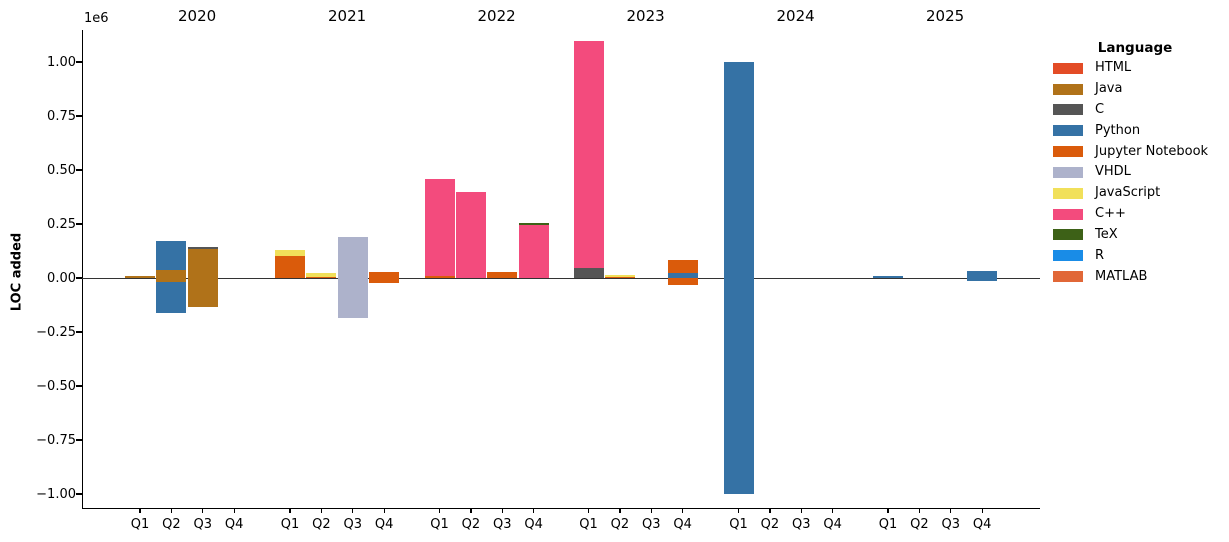  I want to click on bar-segment-tex, so click(533, 224).